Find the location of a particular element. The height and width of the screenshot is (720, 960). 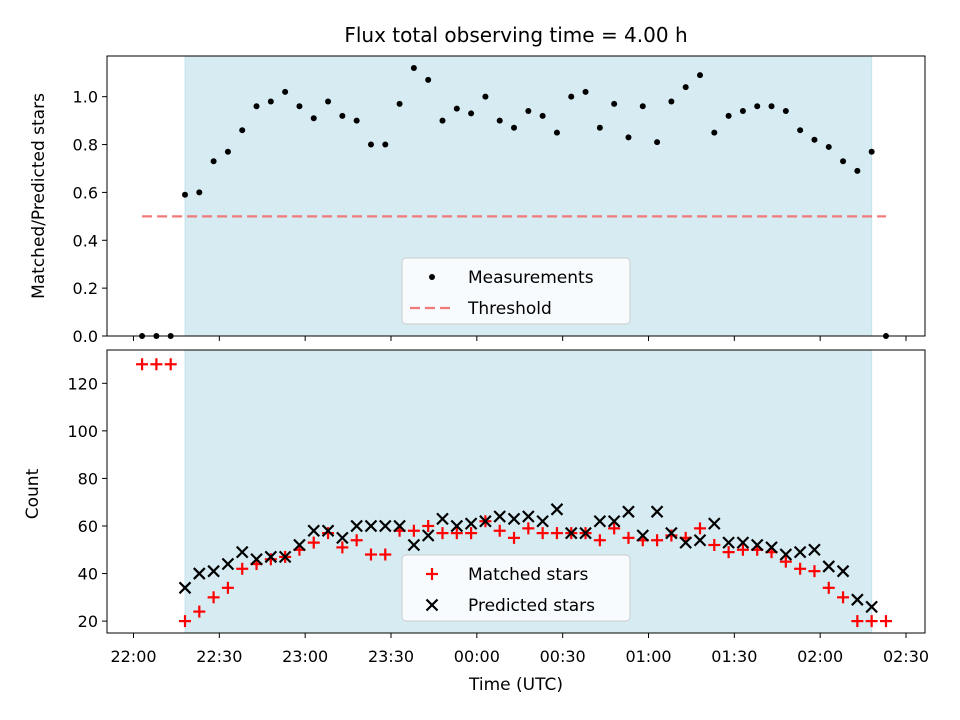

top-title: Flux total observing time = 4.00 h is located at coordinates (515, 35).